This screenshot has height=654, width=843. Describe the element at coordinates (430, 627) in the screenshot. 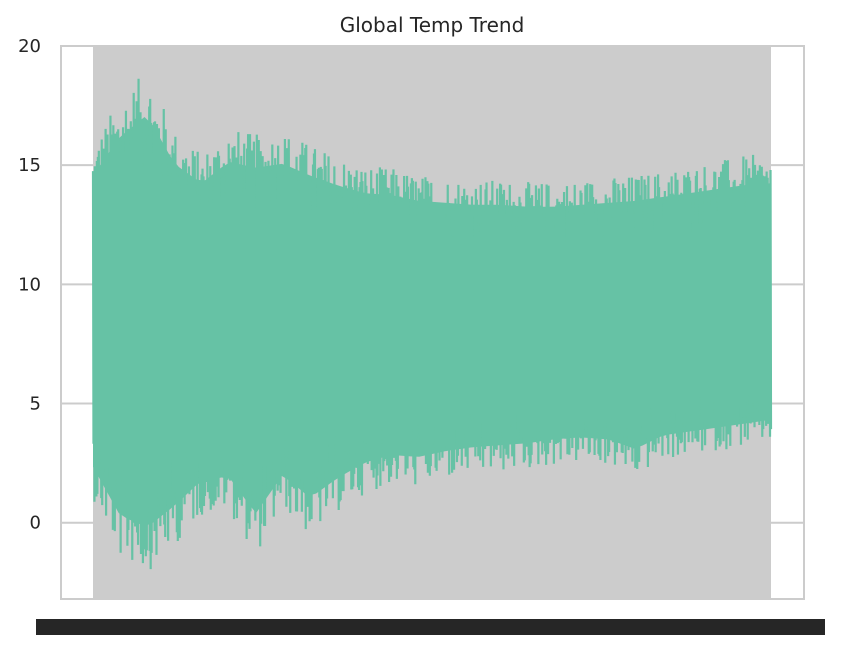

I see `x-tick-labels-overlap` at that location.